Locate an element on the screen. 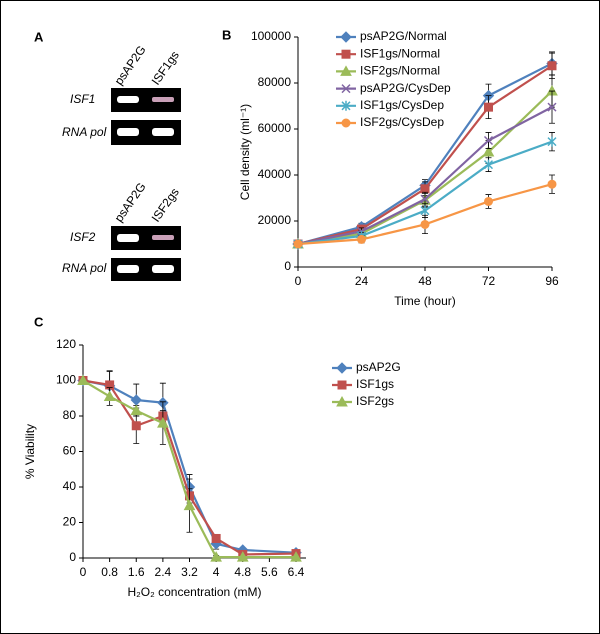 This screenshot has width=600, height=634. y-tick-label: 100000 is located at coordinates (271, 36).